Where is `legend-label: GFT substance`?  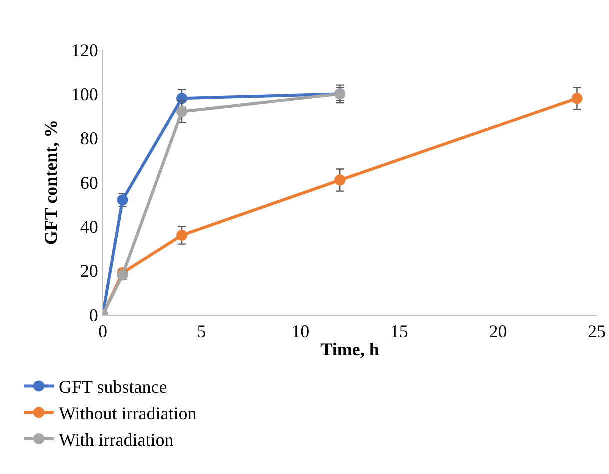 legend-label: GFT substance is located at coordinates (113, 387).